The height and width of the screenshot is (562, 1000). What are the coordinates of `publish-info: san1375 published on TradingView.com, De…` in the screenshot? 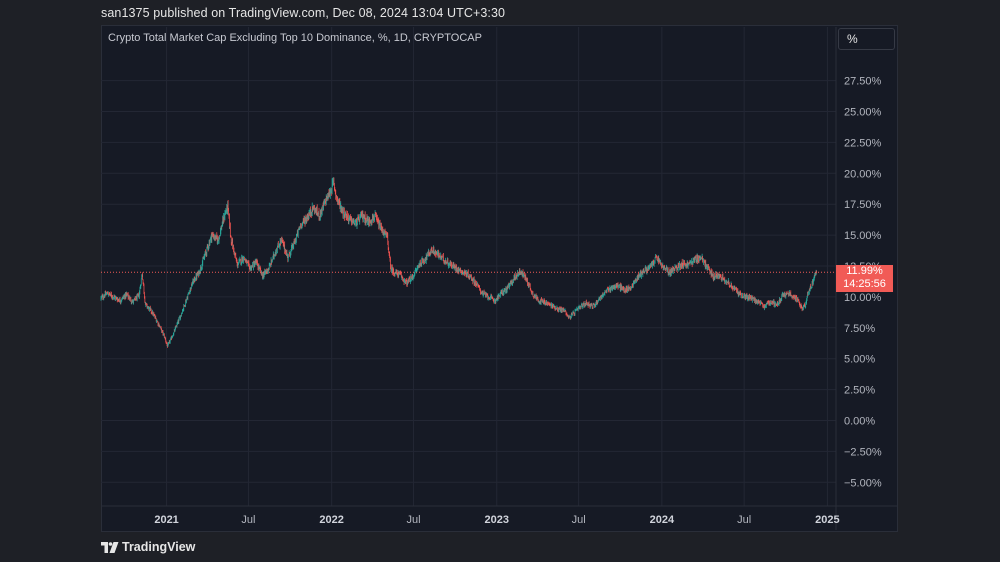 It's located at (303, 13).